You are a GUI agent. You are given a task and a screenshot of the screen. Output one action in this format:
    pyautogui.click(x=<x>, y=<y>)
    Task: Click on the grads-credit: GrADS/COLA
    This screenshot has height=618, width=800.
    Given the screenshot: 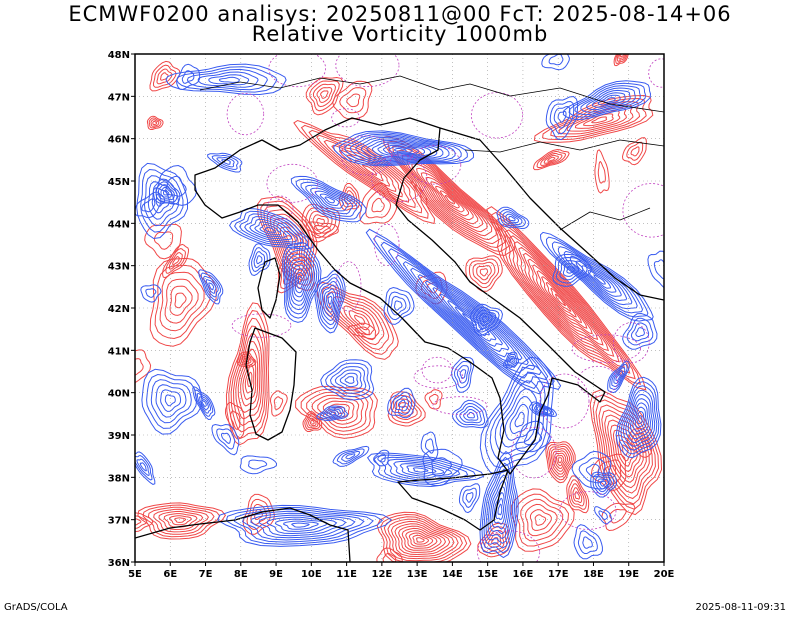 What is the action you would take?
    pyautogui.click(x=36, y=607)
    